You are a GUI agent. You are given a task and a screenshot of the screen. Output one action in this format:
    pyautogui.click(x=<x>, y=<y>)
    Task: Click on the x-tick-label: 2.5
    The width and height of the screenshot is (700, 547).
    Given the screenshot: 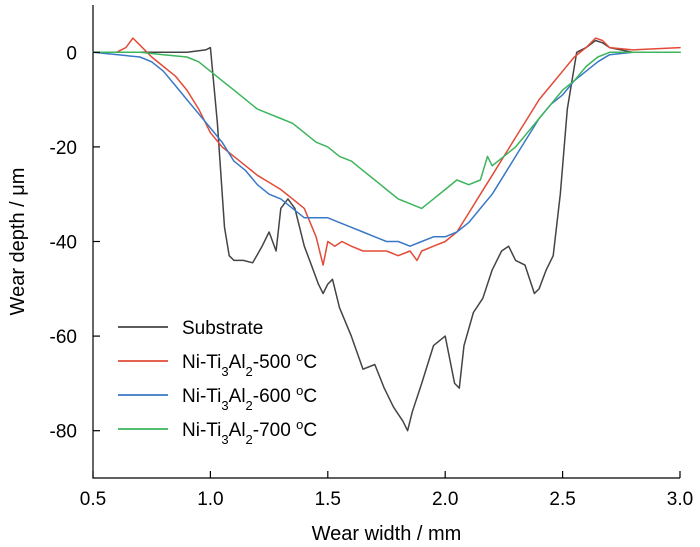 What is the action you would take?
    pyautogui.click(x=562, y=499)
    